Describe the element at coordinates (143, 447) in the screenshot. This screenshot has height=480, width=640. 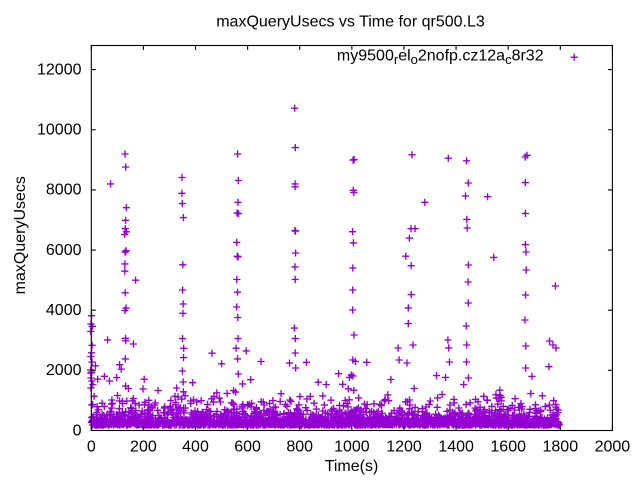
I see `svg-text: 200` at that location.